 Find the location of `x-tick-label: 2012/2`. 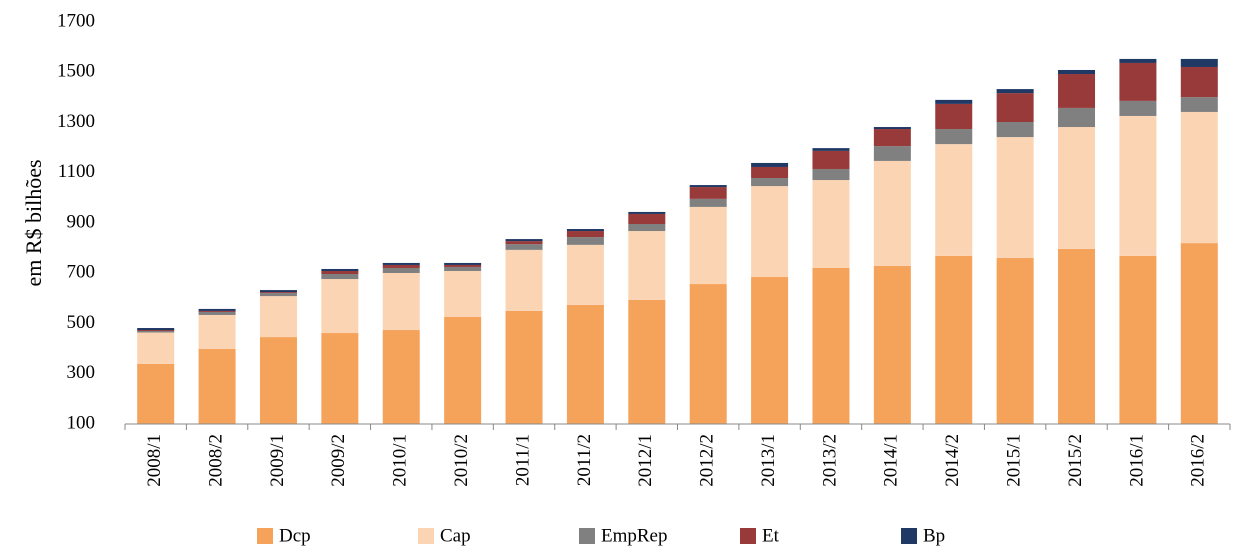

x-tick-label: 2012/2 is located at coordinates (707, 460).